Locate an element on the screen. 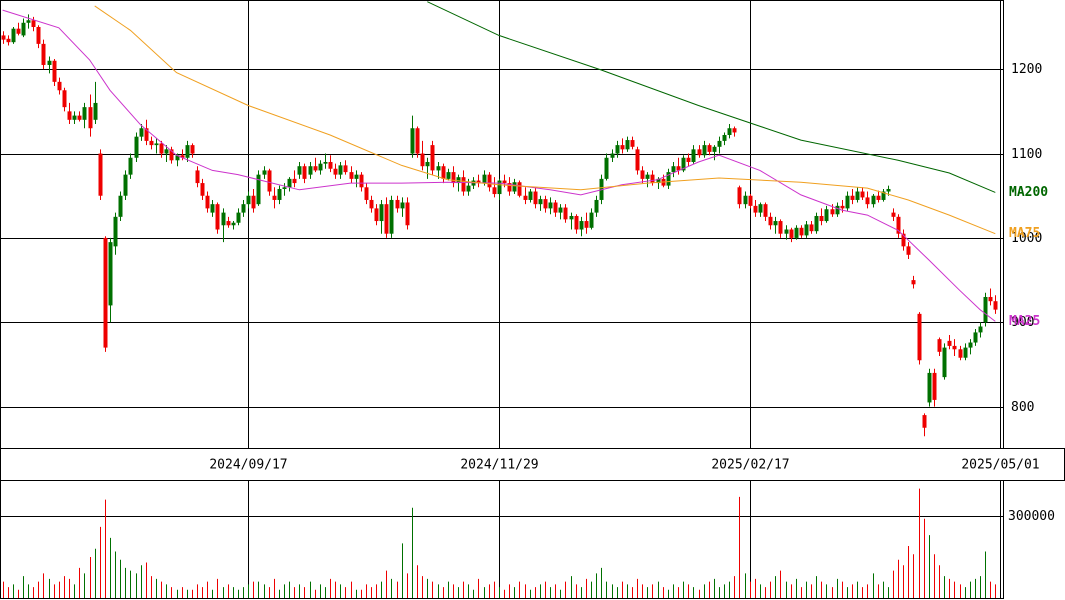 The width and height of the screenshot is (1065, 600). volume-tick-label: 300000 is located at coordinates (1031, 516).